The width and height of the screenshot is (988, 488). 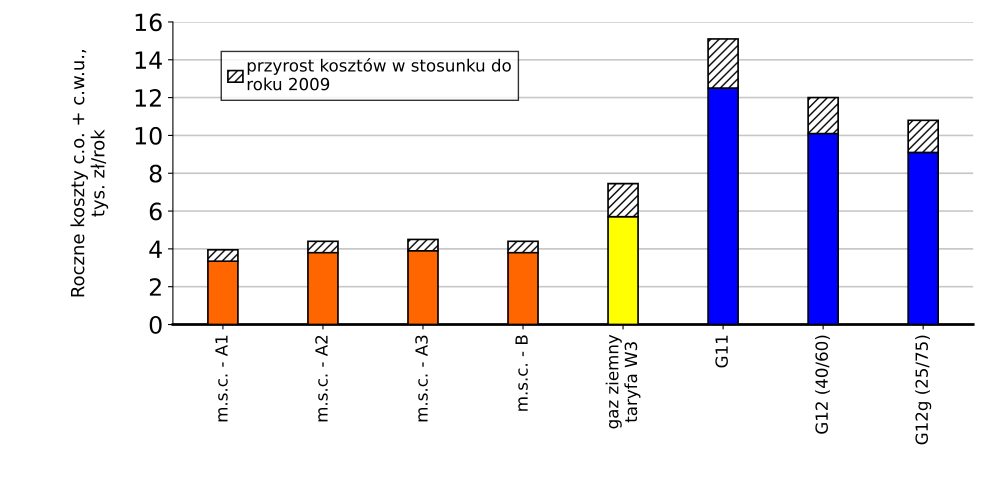 What do you see at coordinates (89, 173) in the screenshot?
I see `y-axis-title: Roczne koszty c.o. + c.w.u., tys. zł/rok` at bounding box center [89, 173].